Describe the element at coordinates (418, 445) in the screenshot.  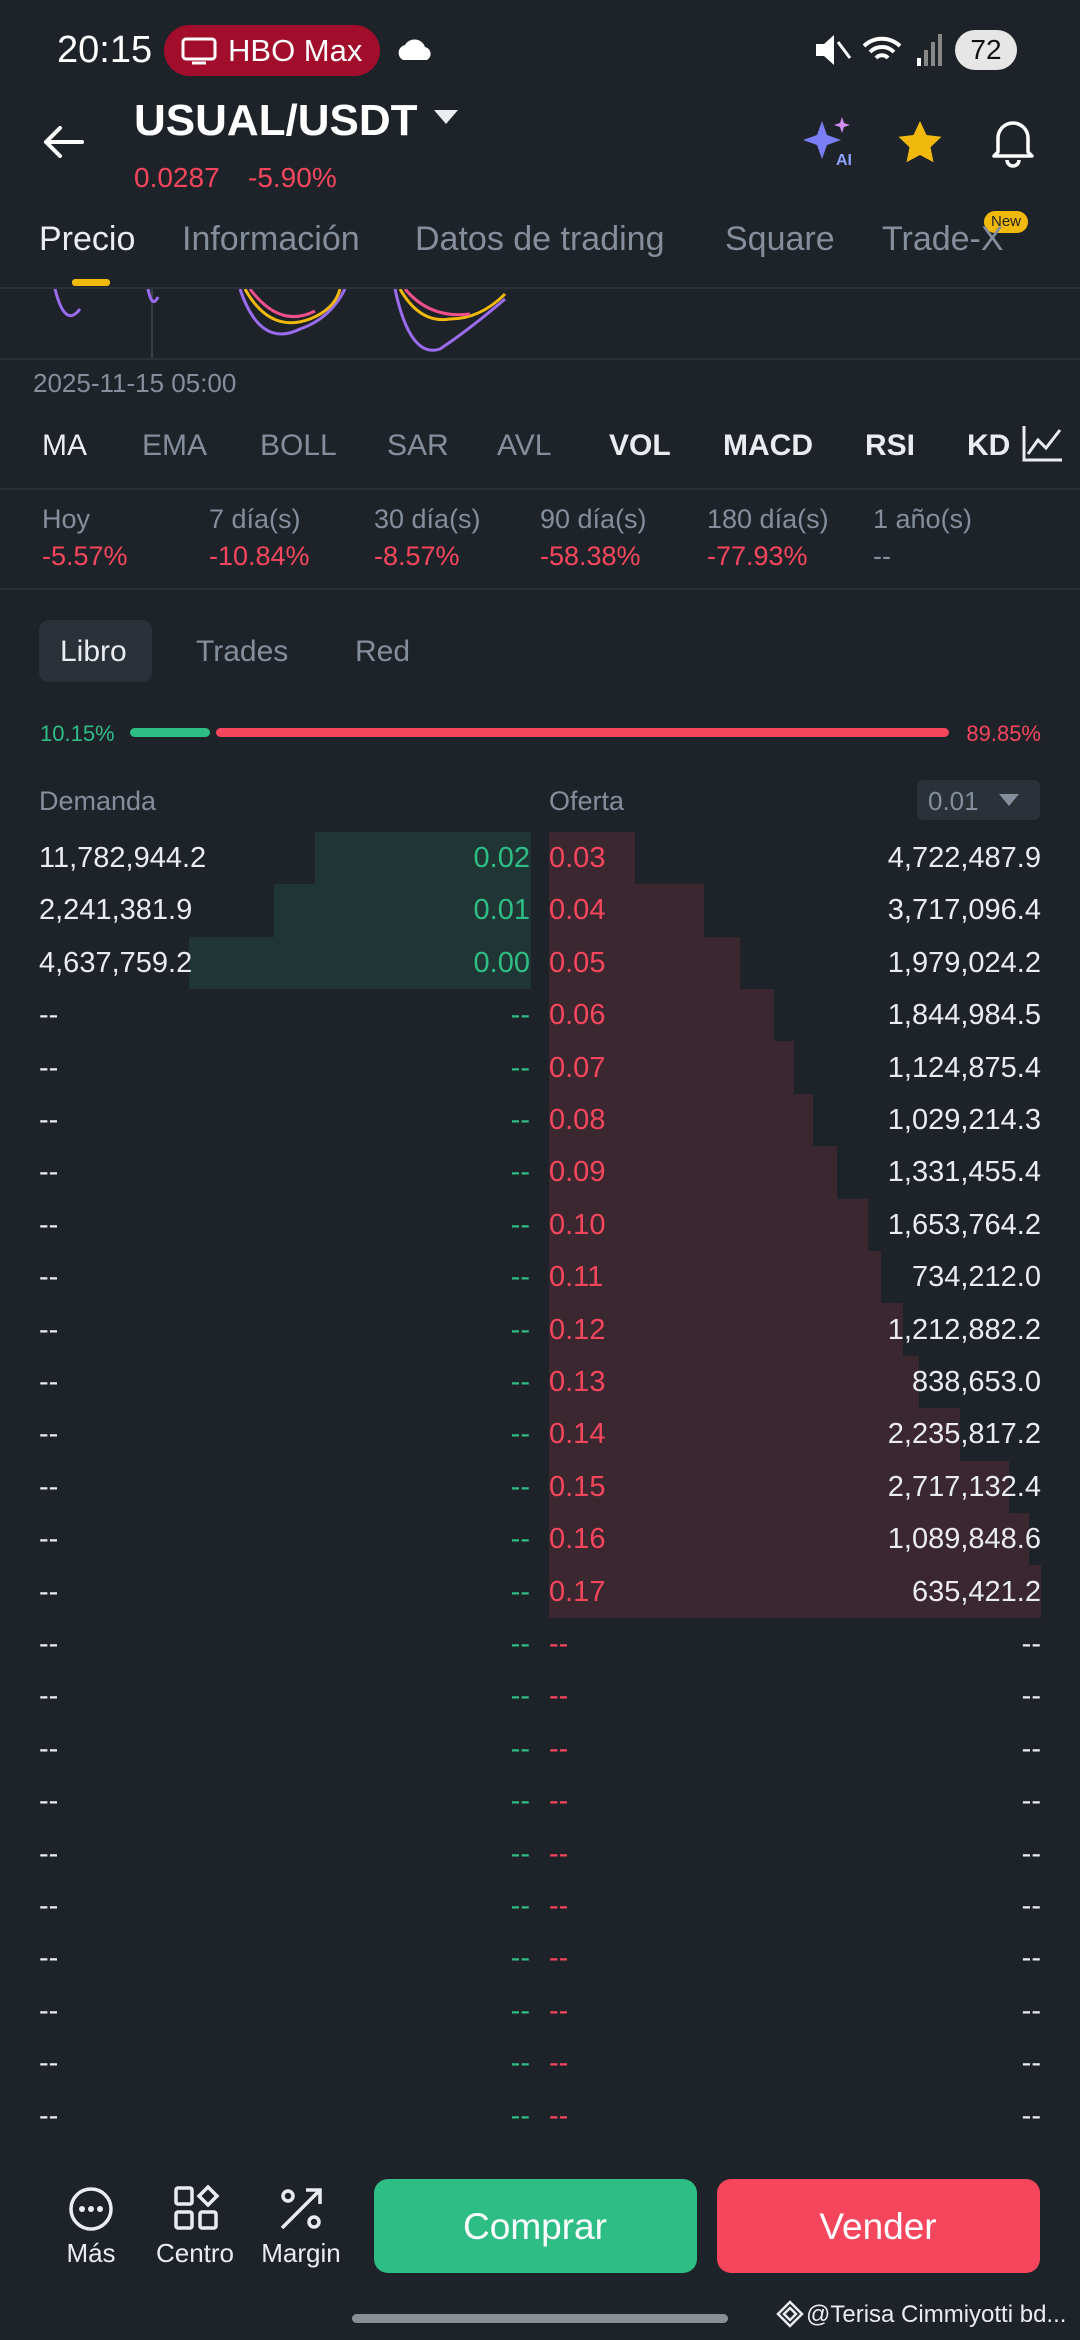
I see `indicator: SAR` at that location.